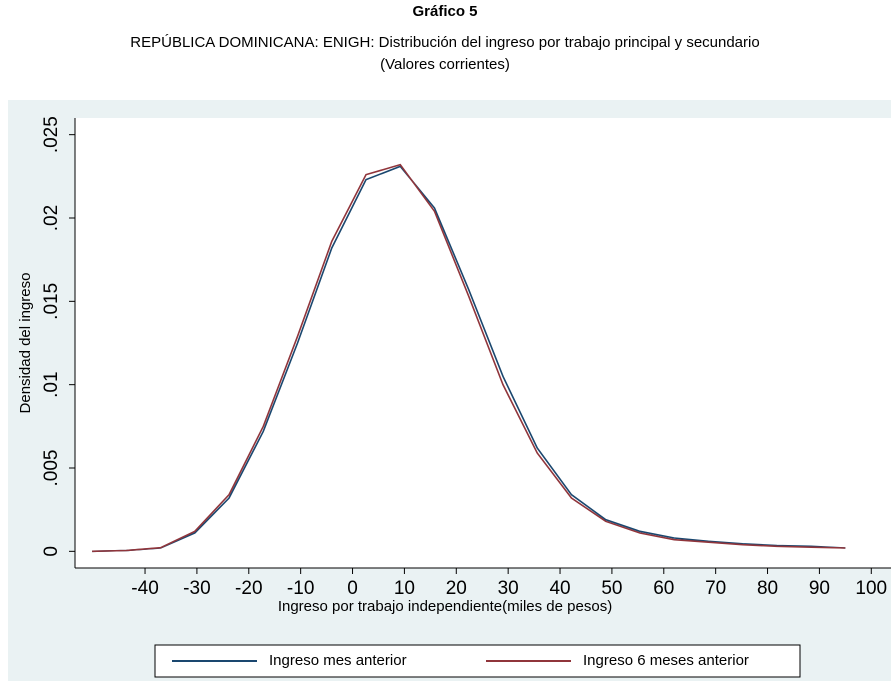 The image size is (891, 686). I want to click on y-tick-label: 0, so click(51, 551).